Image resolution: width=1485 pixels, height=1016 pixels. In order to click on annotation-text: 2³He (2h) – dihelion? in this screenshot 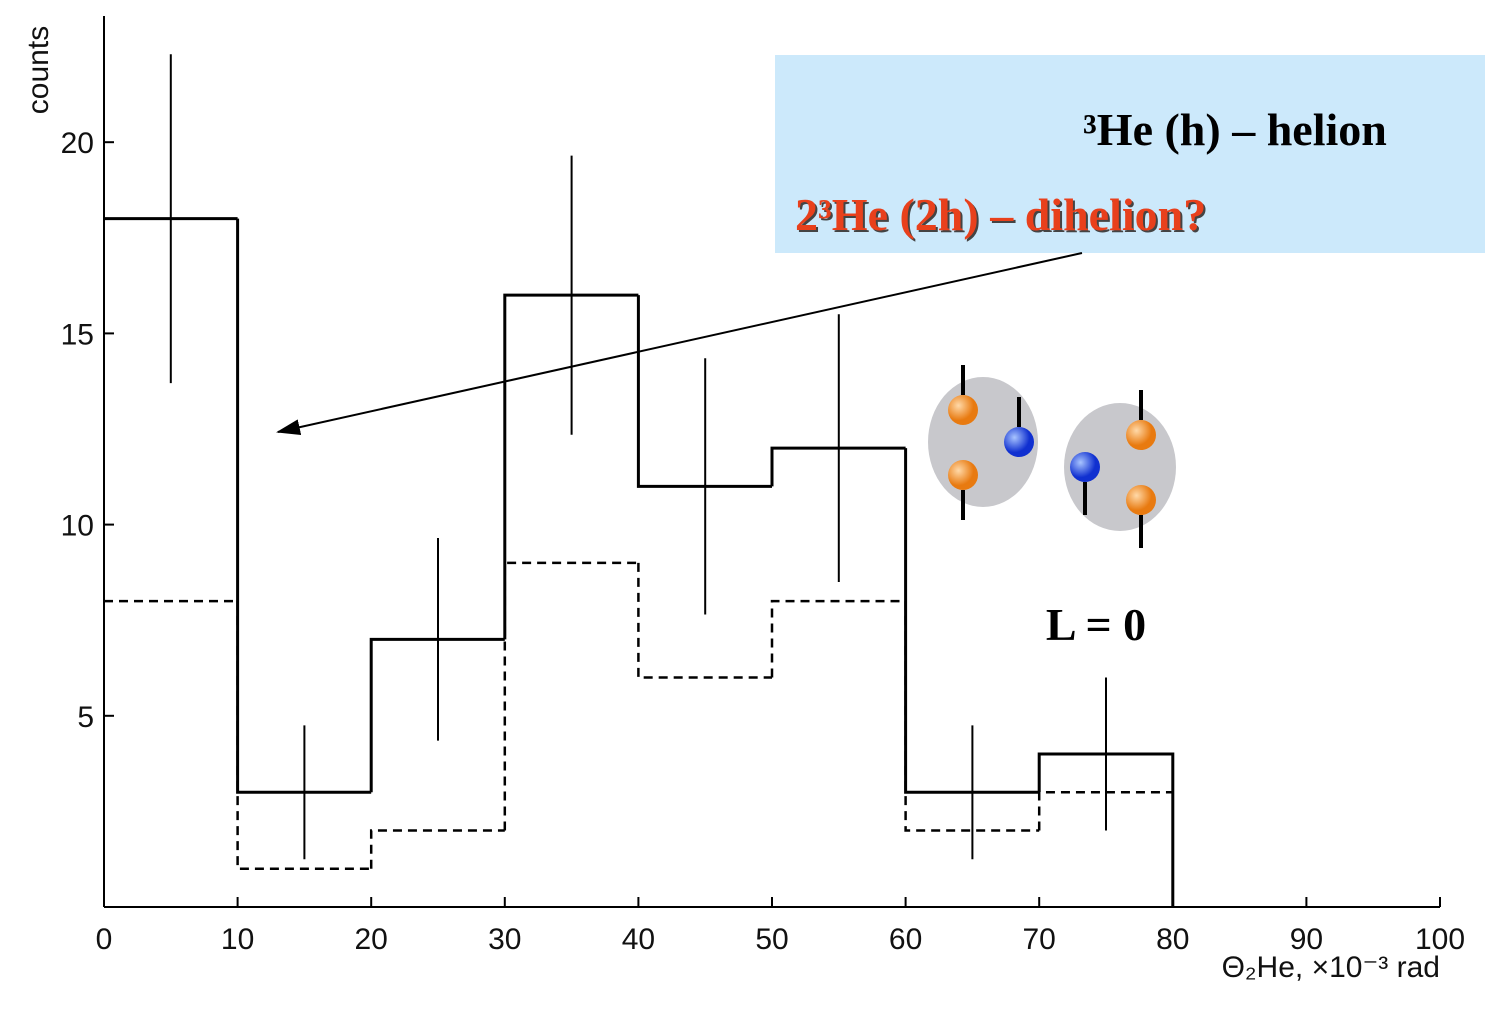, I will do `click(1000, 214)`.